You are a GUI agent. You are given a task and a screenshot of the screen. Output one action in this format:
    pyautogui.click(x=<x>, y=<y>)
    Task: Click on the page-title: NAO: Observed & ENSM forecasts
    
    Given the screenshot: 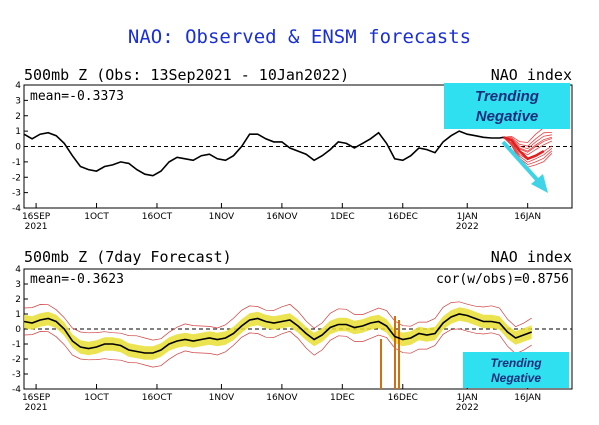 What is the action you would take?
    pyautogui.click(x=299, y=37)
    